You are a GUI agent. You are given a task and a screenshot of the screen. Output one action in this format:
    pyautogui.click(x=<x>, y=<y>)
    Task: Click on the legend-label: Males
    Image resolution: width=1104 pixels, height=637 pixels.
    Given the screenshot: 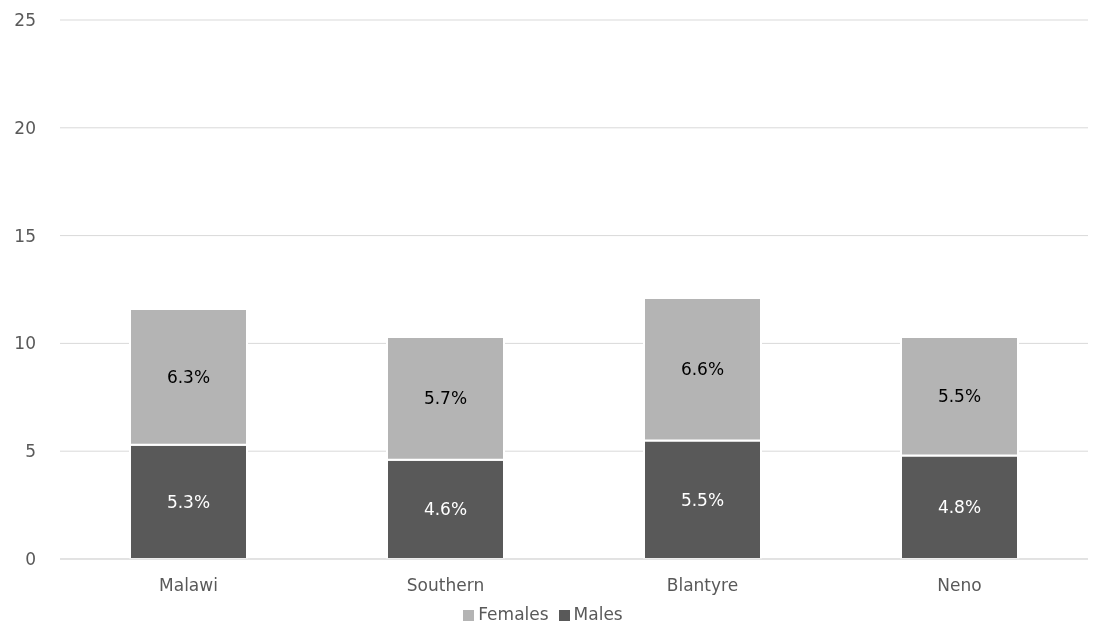 What is the action you would take?
    pyautogui.click(x=598, y=614)
    